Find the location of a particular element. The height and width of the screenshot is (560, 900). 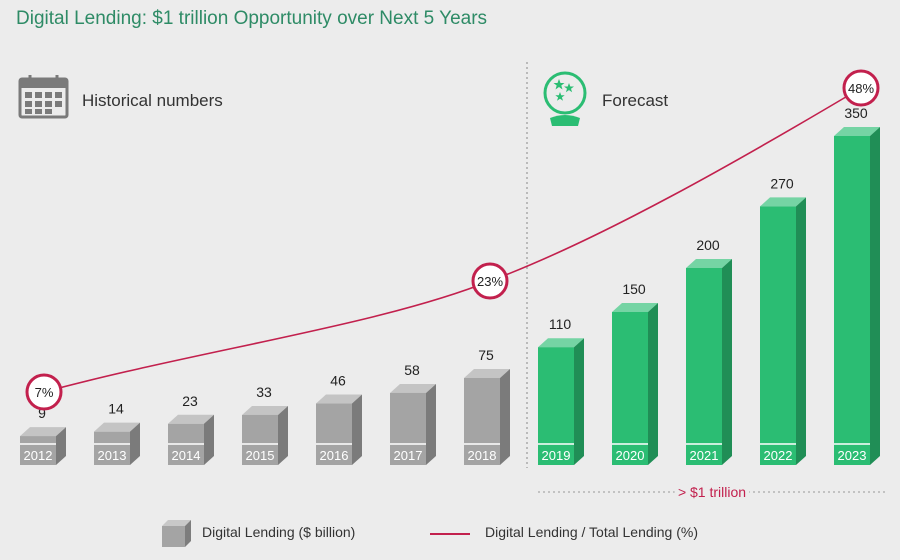

value-label: 350 is located at coordinates (856, 113).